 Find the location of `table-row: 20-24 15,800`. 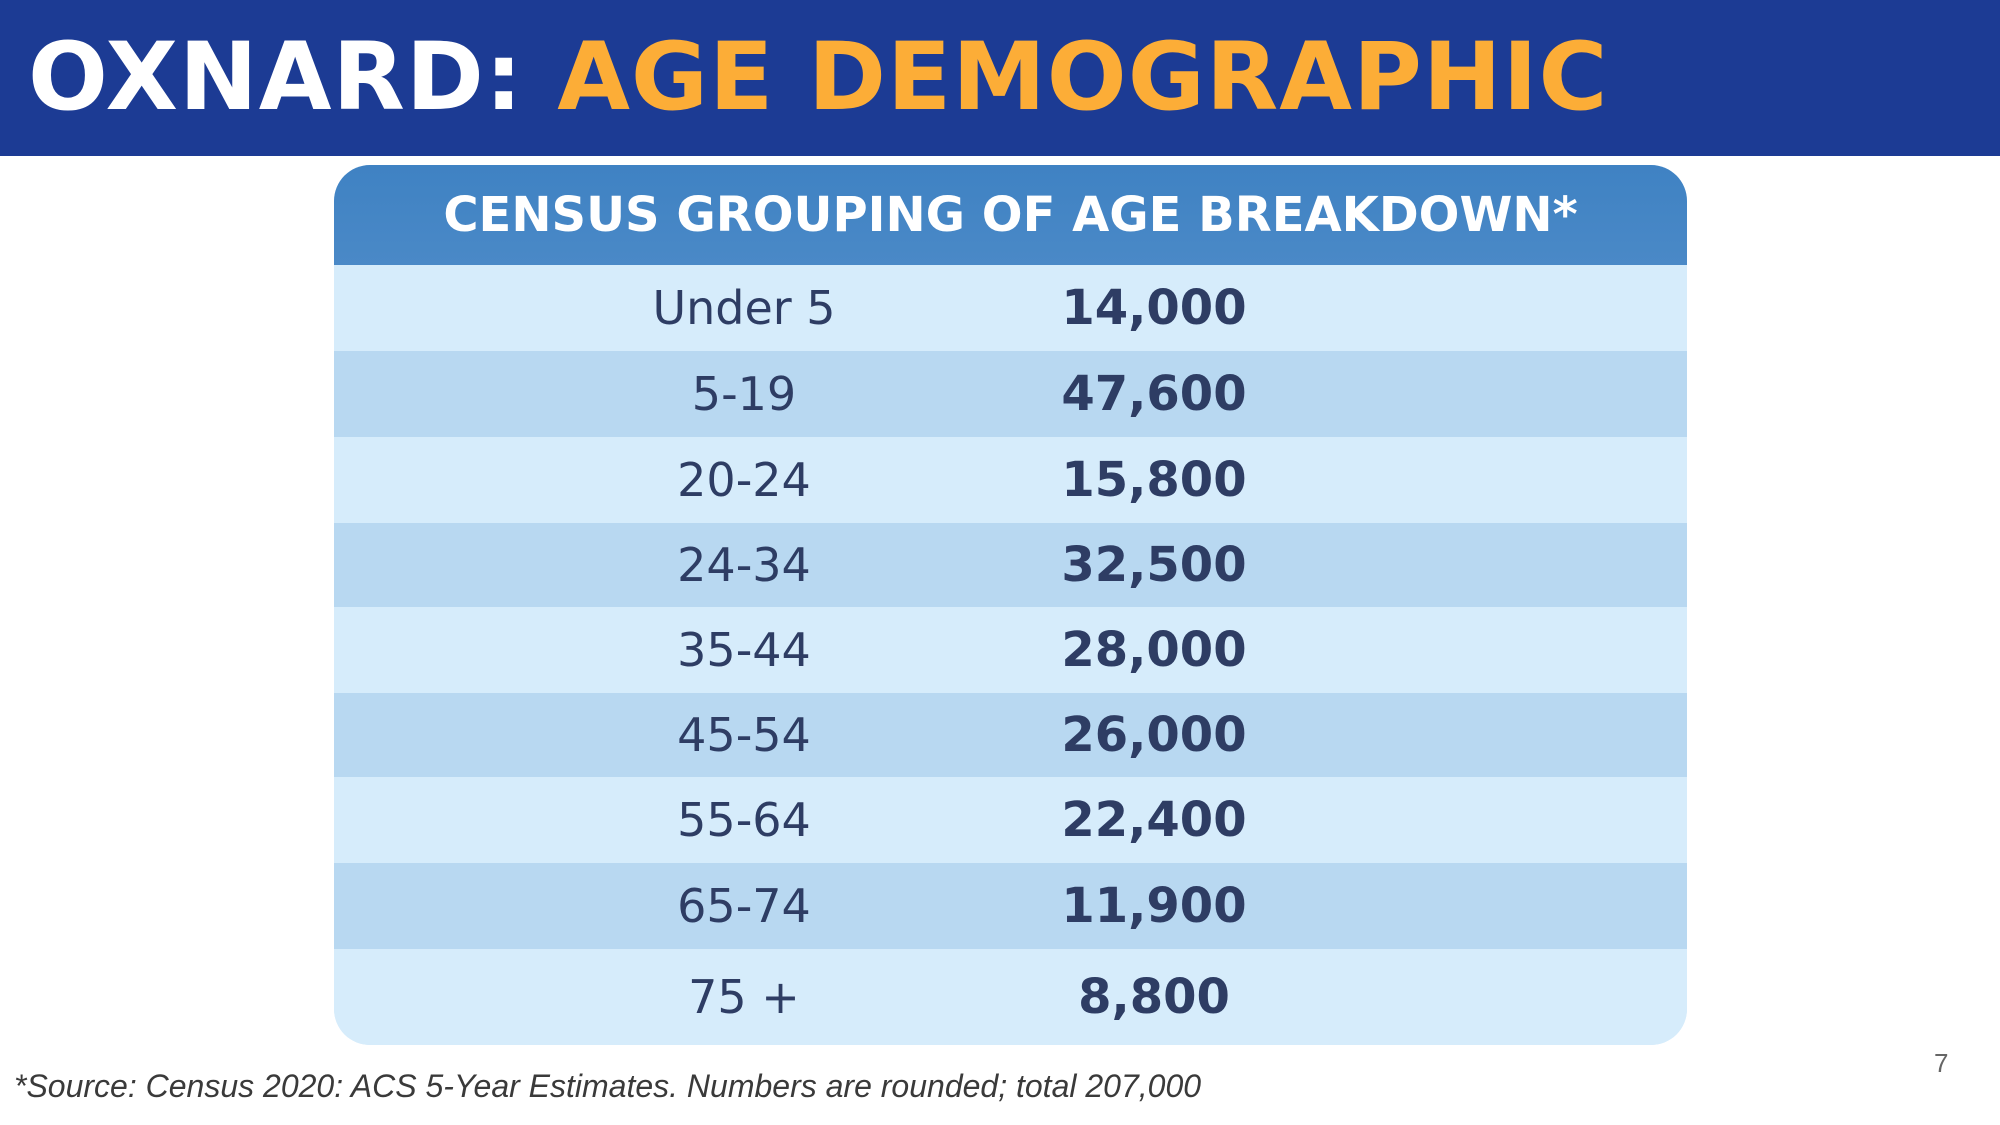

table-row: 20-24 15,800 is located at coordinates (1010, 480).